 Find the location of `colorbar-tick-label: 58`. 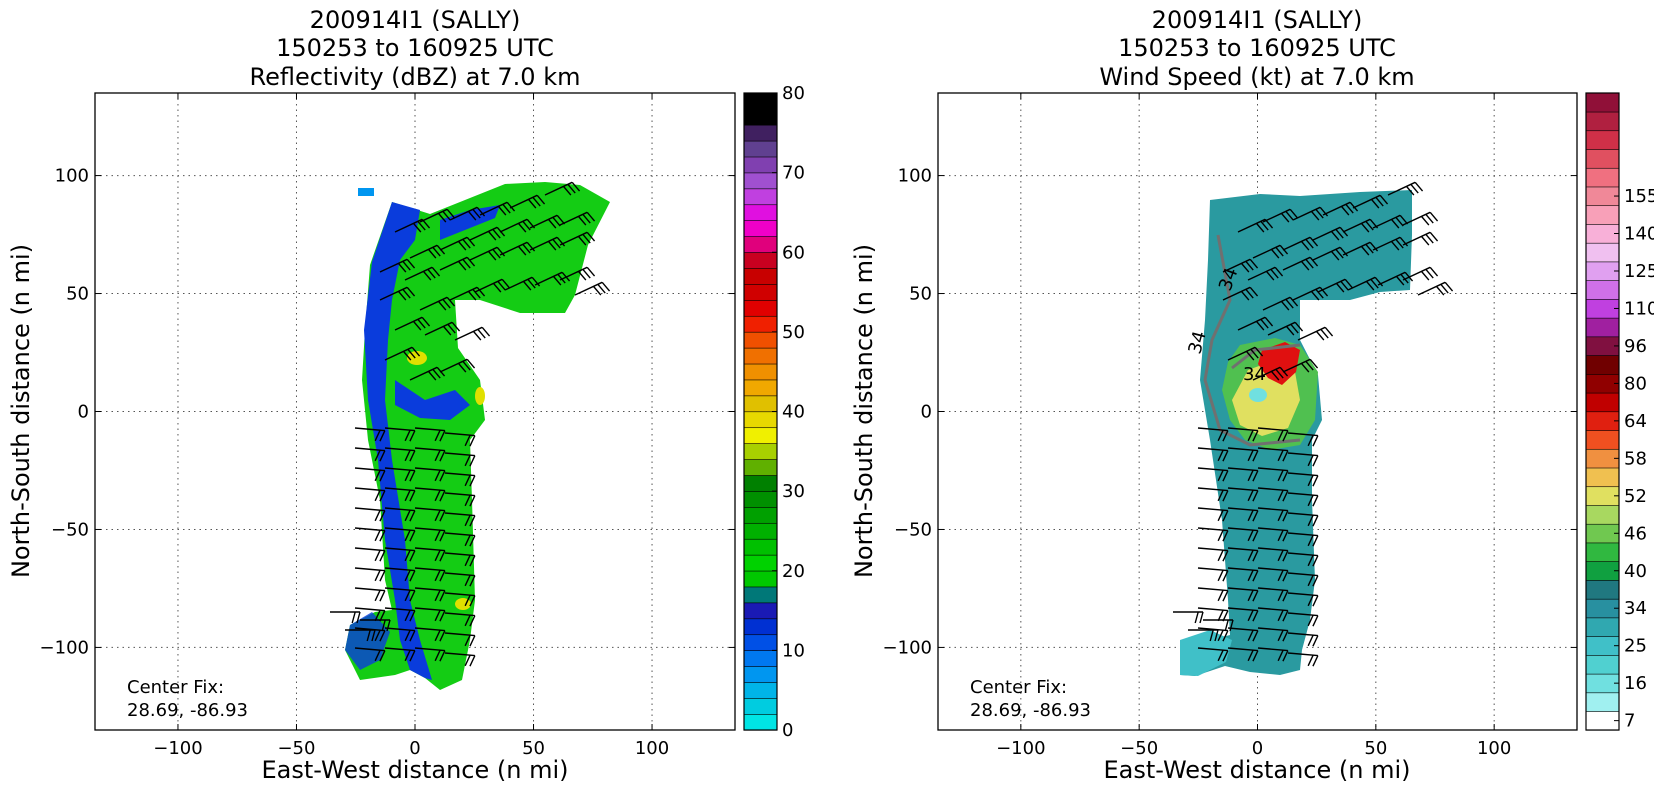

colorbar-tick-label: 58 is located at coordinates (1635, 458).